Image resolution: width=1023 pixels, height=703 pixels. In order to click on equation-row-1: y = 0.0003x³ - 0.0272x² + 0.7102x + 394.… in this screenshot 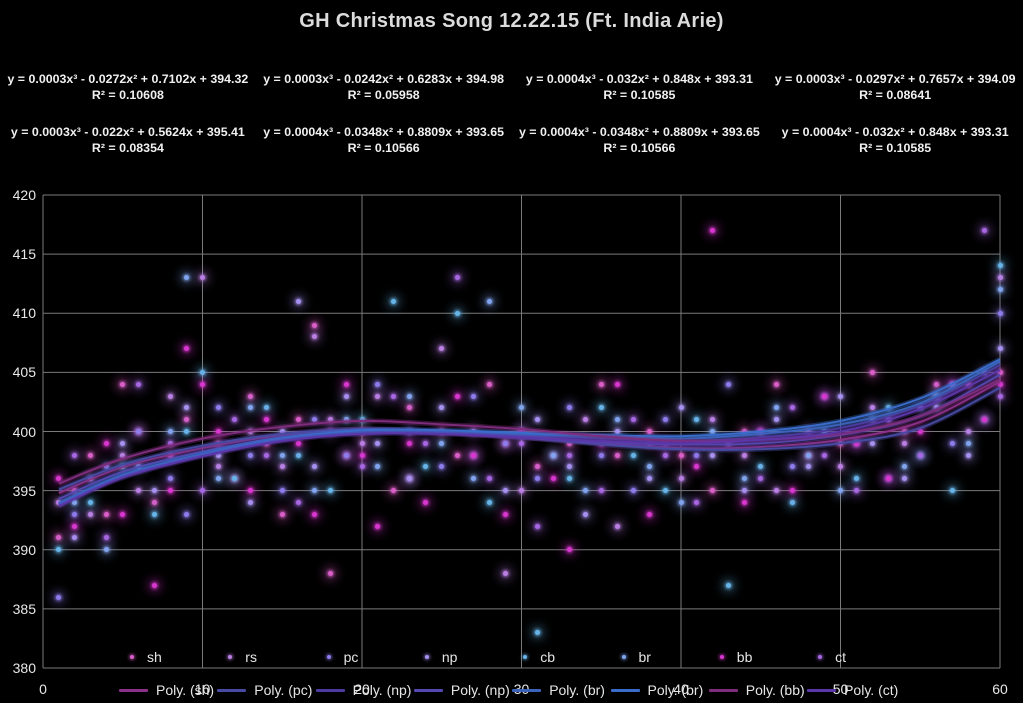, I will do `click(511, 87)`.